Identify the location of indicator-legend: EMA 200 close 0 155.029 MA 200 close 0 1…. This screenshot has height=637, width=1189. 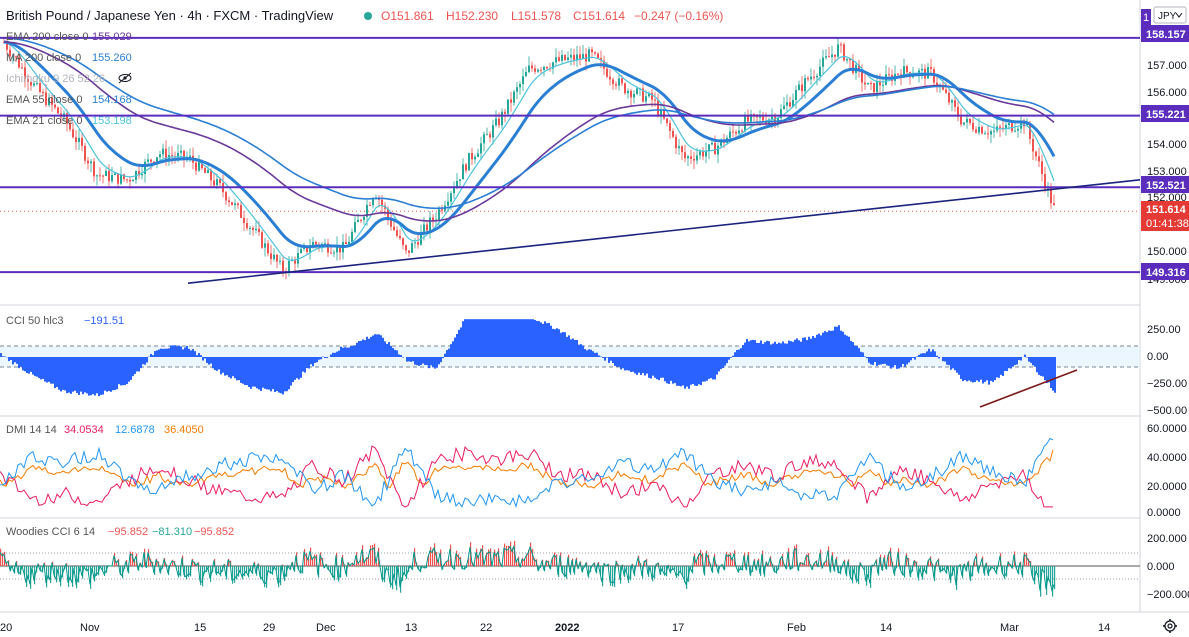
(69, 79).